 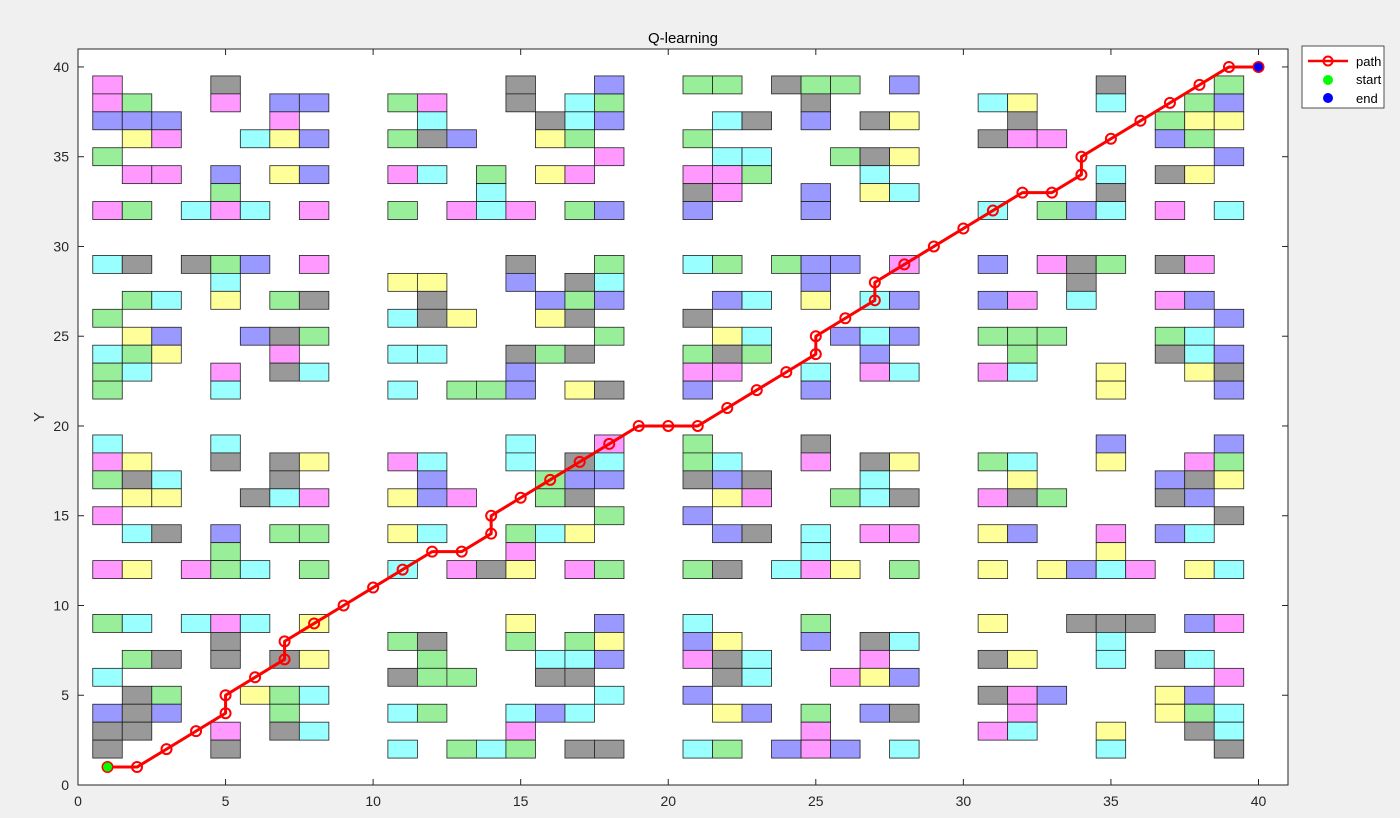 I want to click on legend-end-marker, so click(x=1328, y=98).